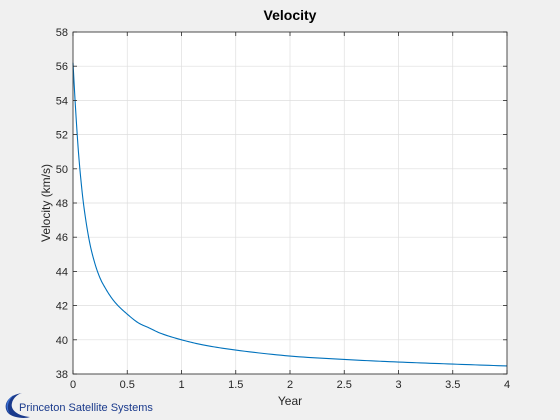 The width and height of the screenshot is (560, 420). I want to click on y-tick-label: 50, so click(62, 170).